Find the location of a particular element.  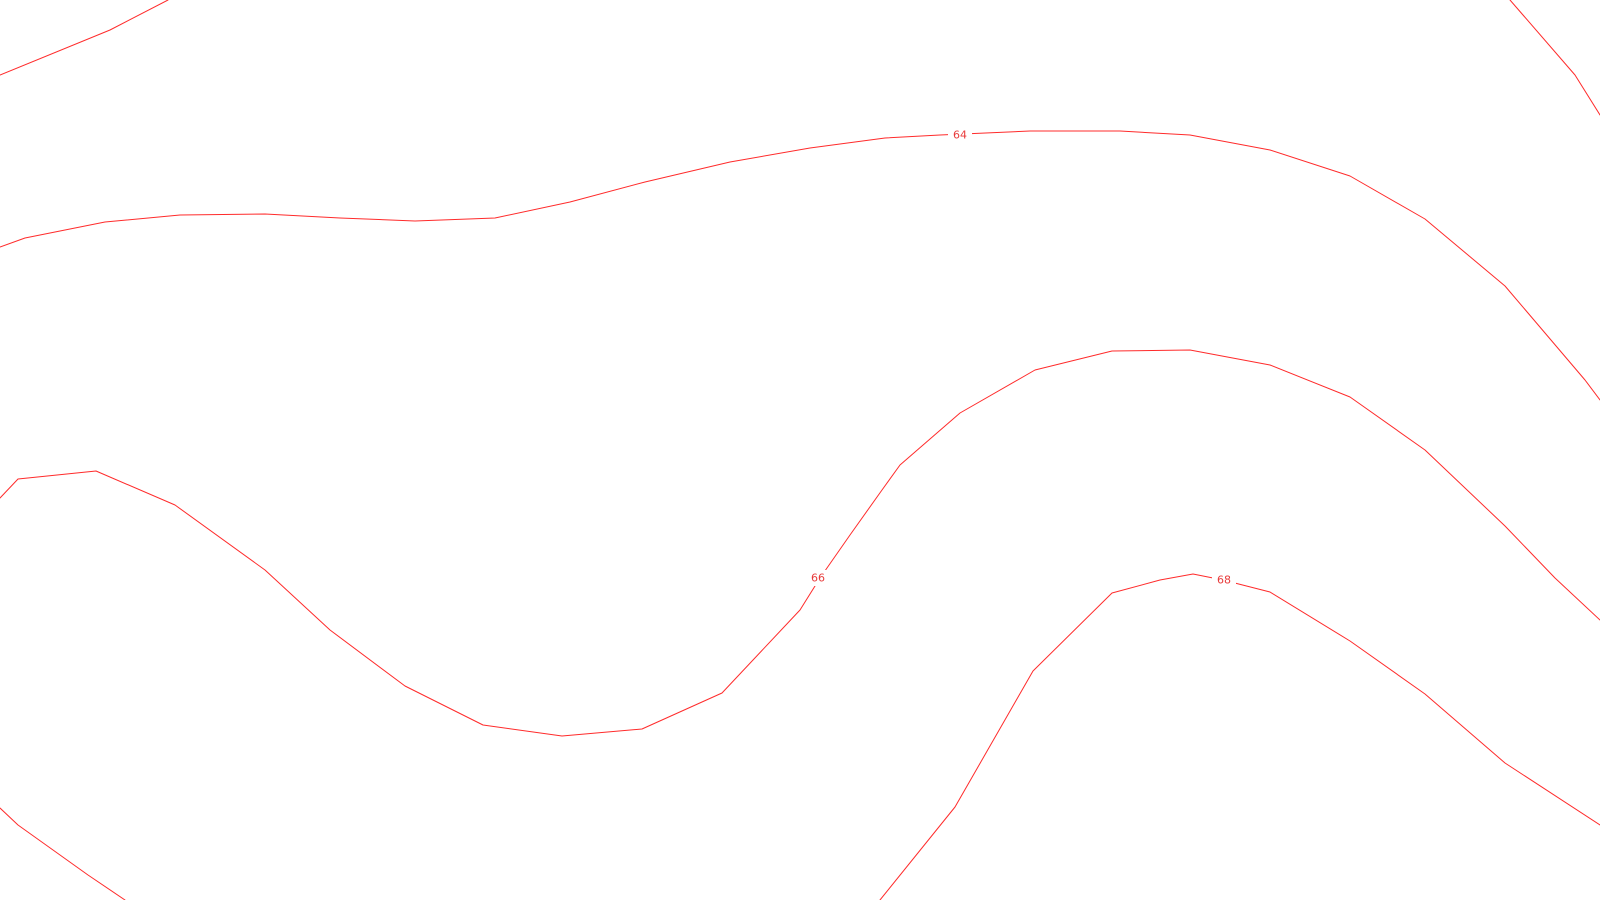

contour-label-68: 68 is located at coordinates (1224, 580).